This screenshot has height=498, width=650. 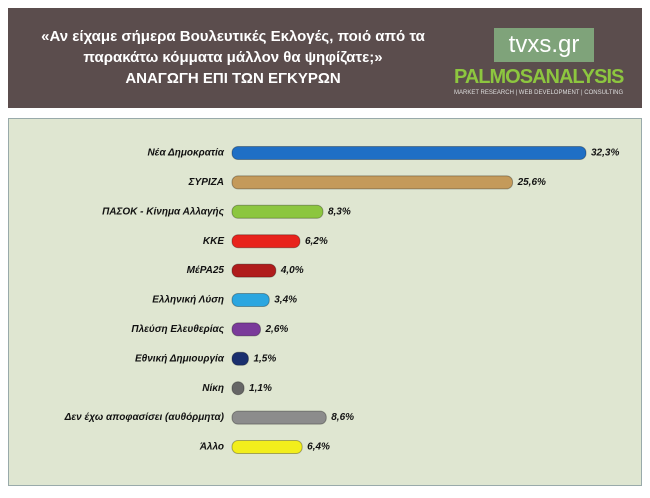 I want to click on logo: tvxs.gr, so click(x=544, y=45).